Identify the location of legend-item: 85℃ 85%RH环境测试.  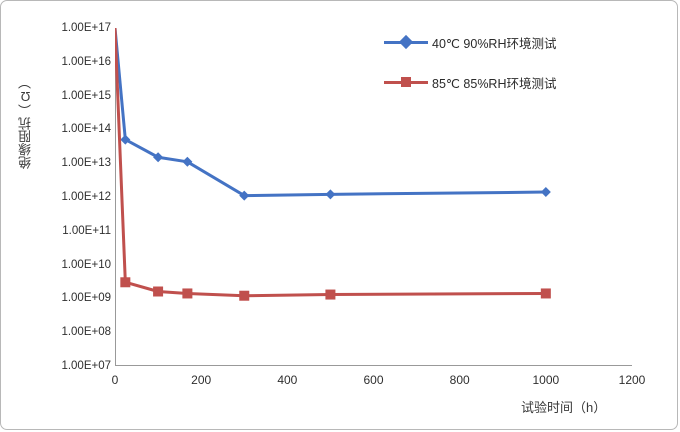
(470, 82).